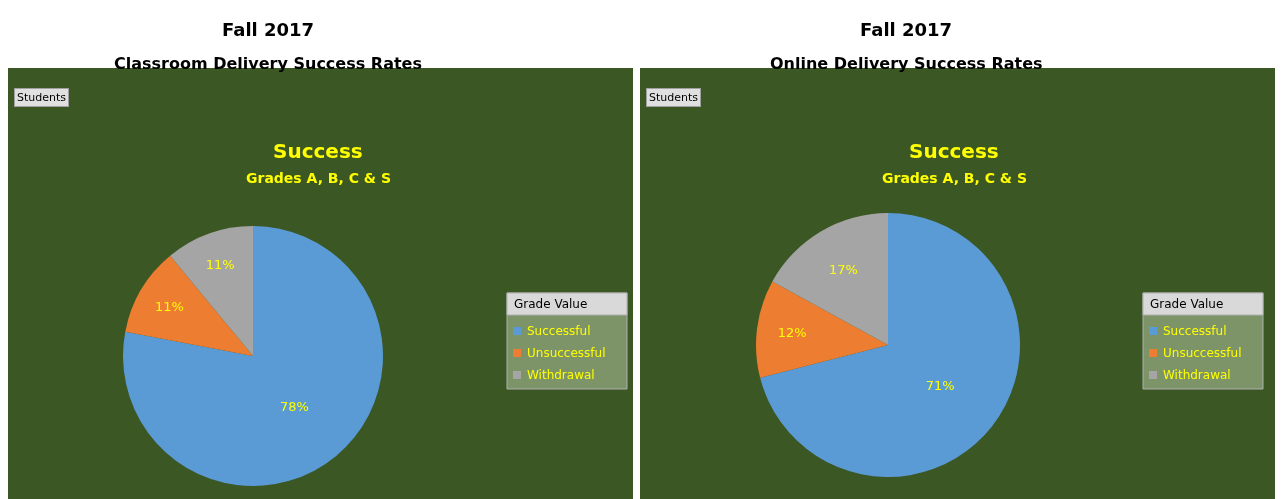  Describe the element at coordinates (906, 63) in the screenshot. I see `chart-subtitle: Online Delivery Success Rates` at that location.